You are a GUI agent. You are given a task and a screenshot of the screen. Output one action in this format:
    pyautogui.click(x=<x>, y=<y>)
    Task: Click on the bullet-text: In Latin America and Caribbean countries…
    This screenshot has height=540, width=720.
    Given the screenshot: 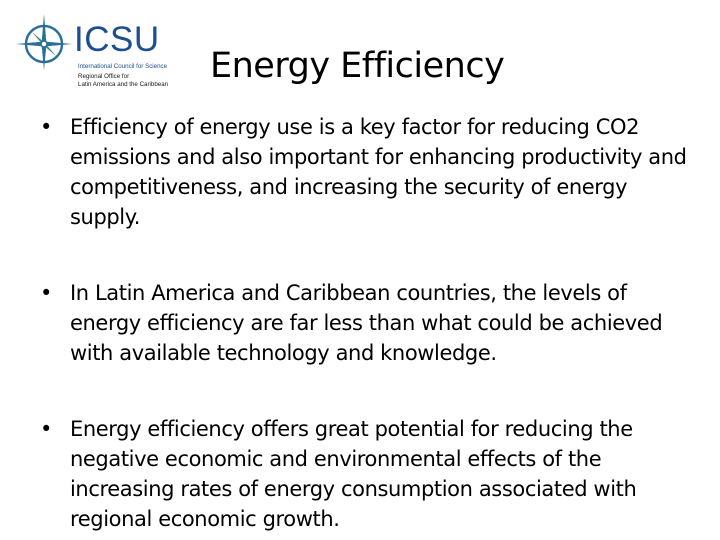 What is the action you would take?
    pyautogui.click(x=366, y=323)
    